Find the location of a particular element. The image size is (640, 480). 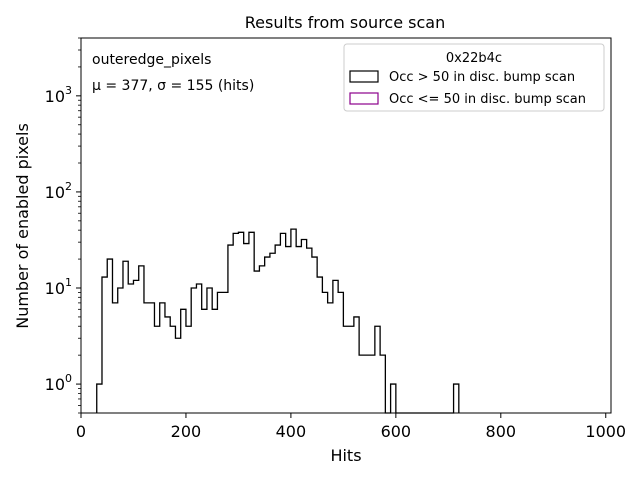

y-axis: 10⁰ 10¹ 10² 10³ is located at coordinates (63, 225).